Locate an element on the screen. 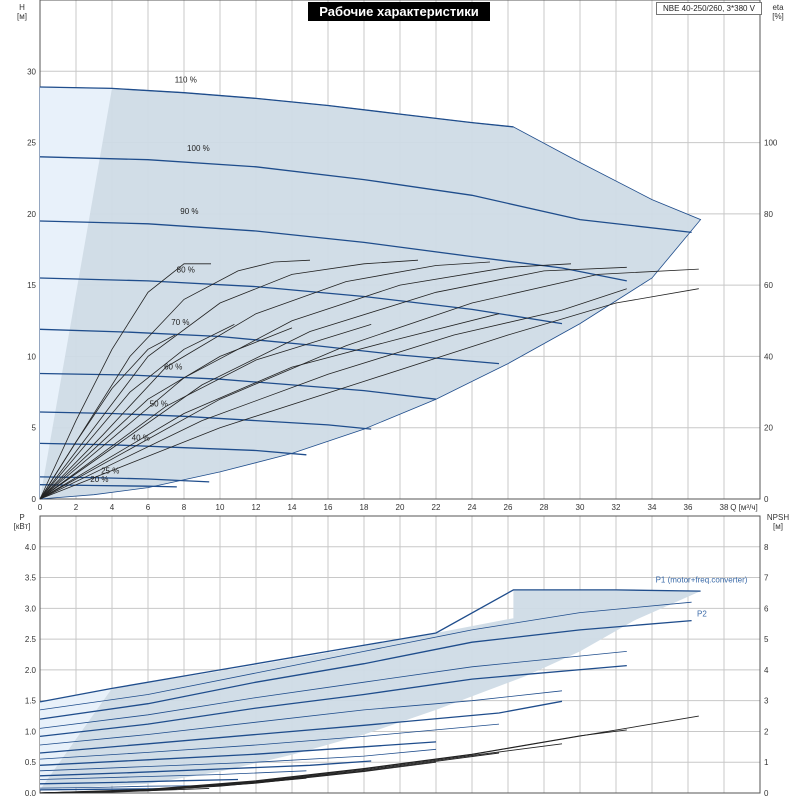 This screenshot has height=800, width=800. y-tick-label-left: 0.0 is located at coordinates (31, 793).